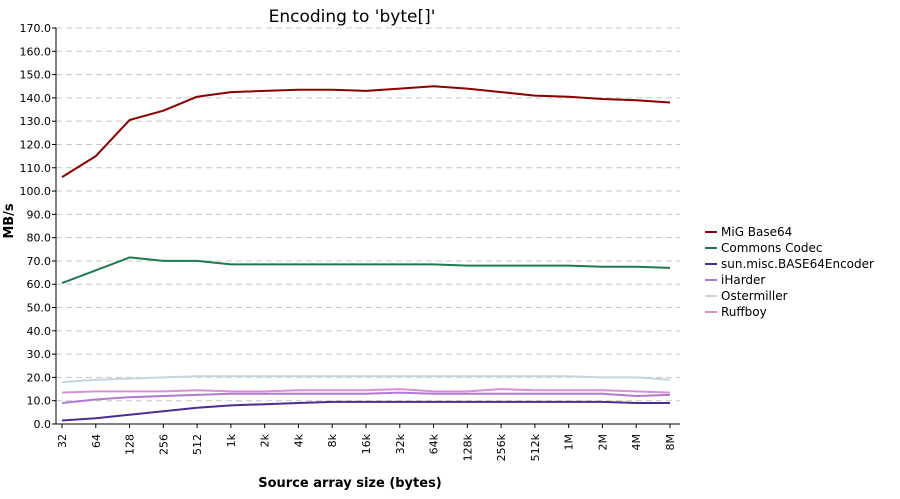  Describe the element at coordinates (636, 442) in the screenshot. I see `x-tick-label: 4M` at that location.